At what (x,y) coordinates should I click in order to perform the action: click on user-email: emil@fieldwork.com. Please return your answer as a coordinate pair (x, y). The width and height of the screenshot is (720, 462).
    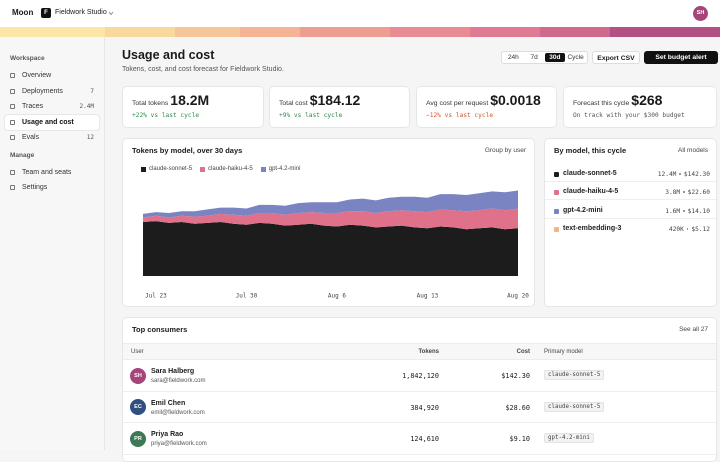
    Looking at the image, I should click on (178, 412).